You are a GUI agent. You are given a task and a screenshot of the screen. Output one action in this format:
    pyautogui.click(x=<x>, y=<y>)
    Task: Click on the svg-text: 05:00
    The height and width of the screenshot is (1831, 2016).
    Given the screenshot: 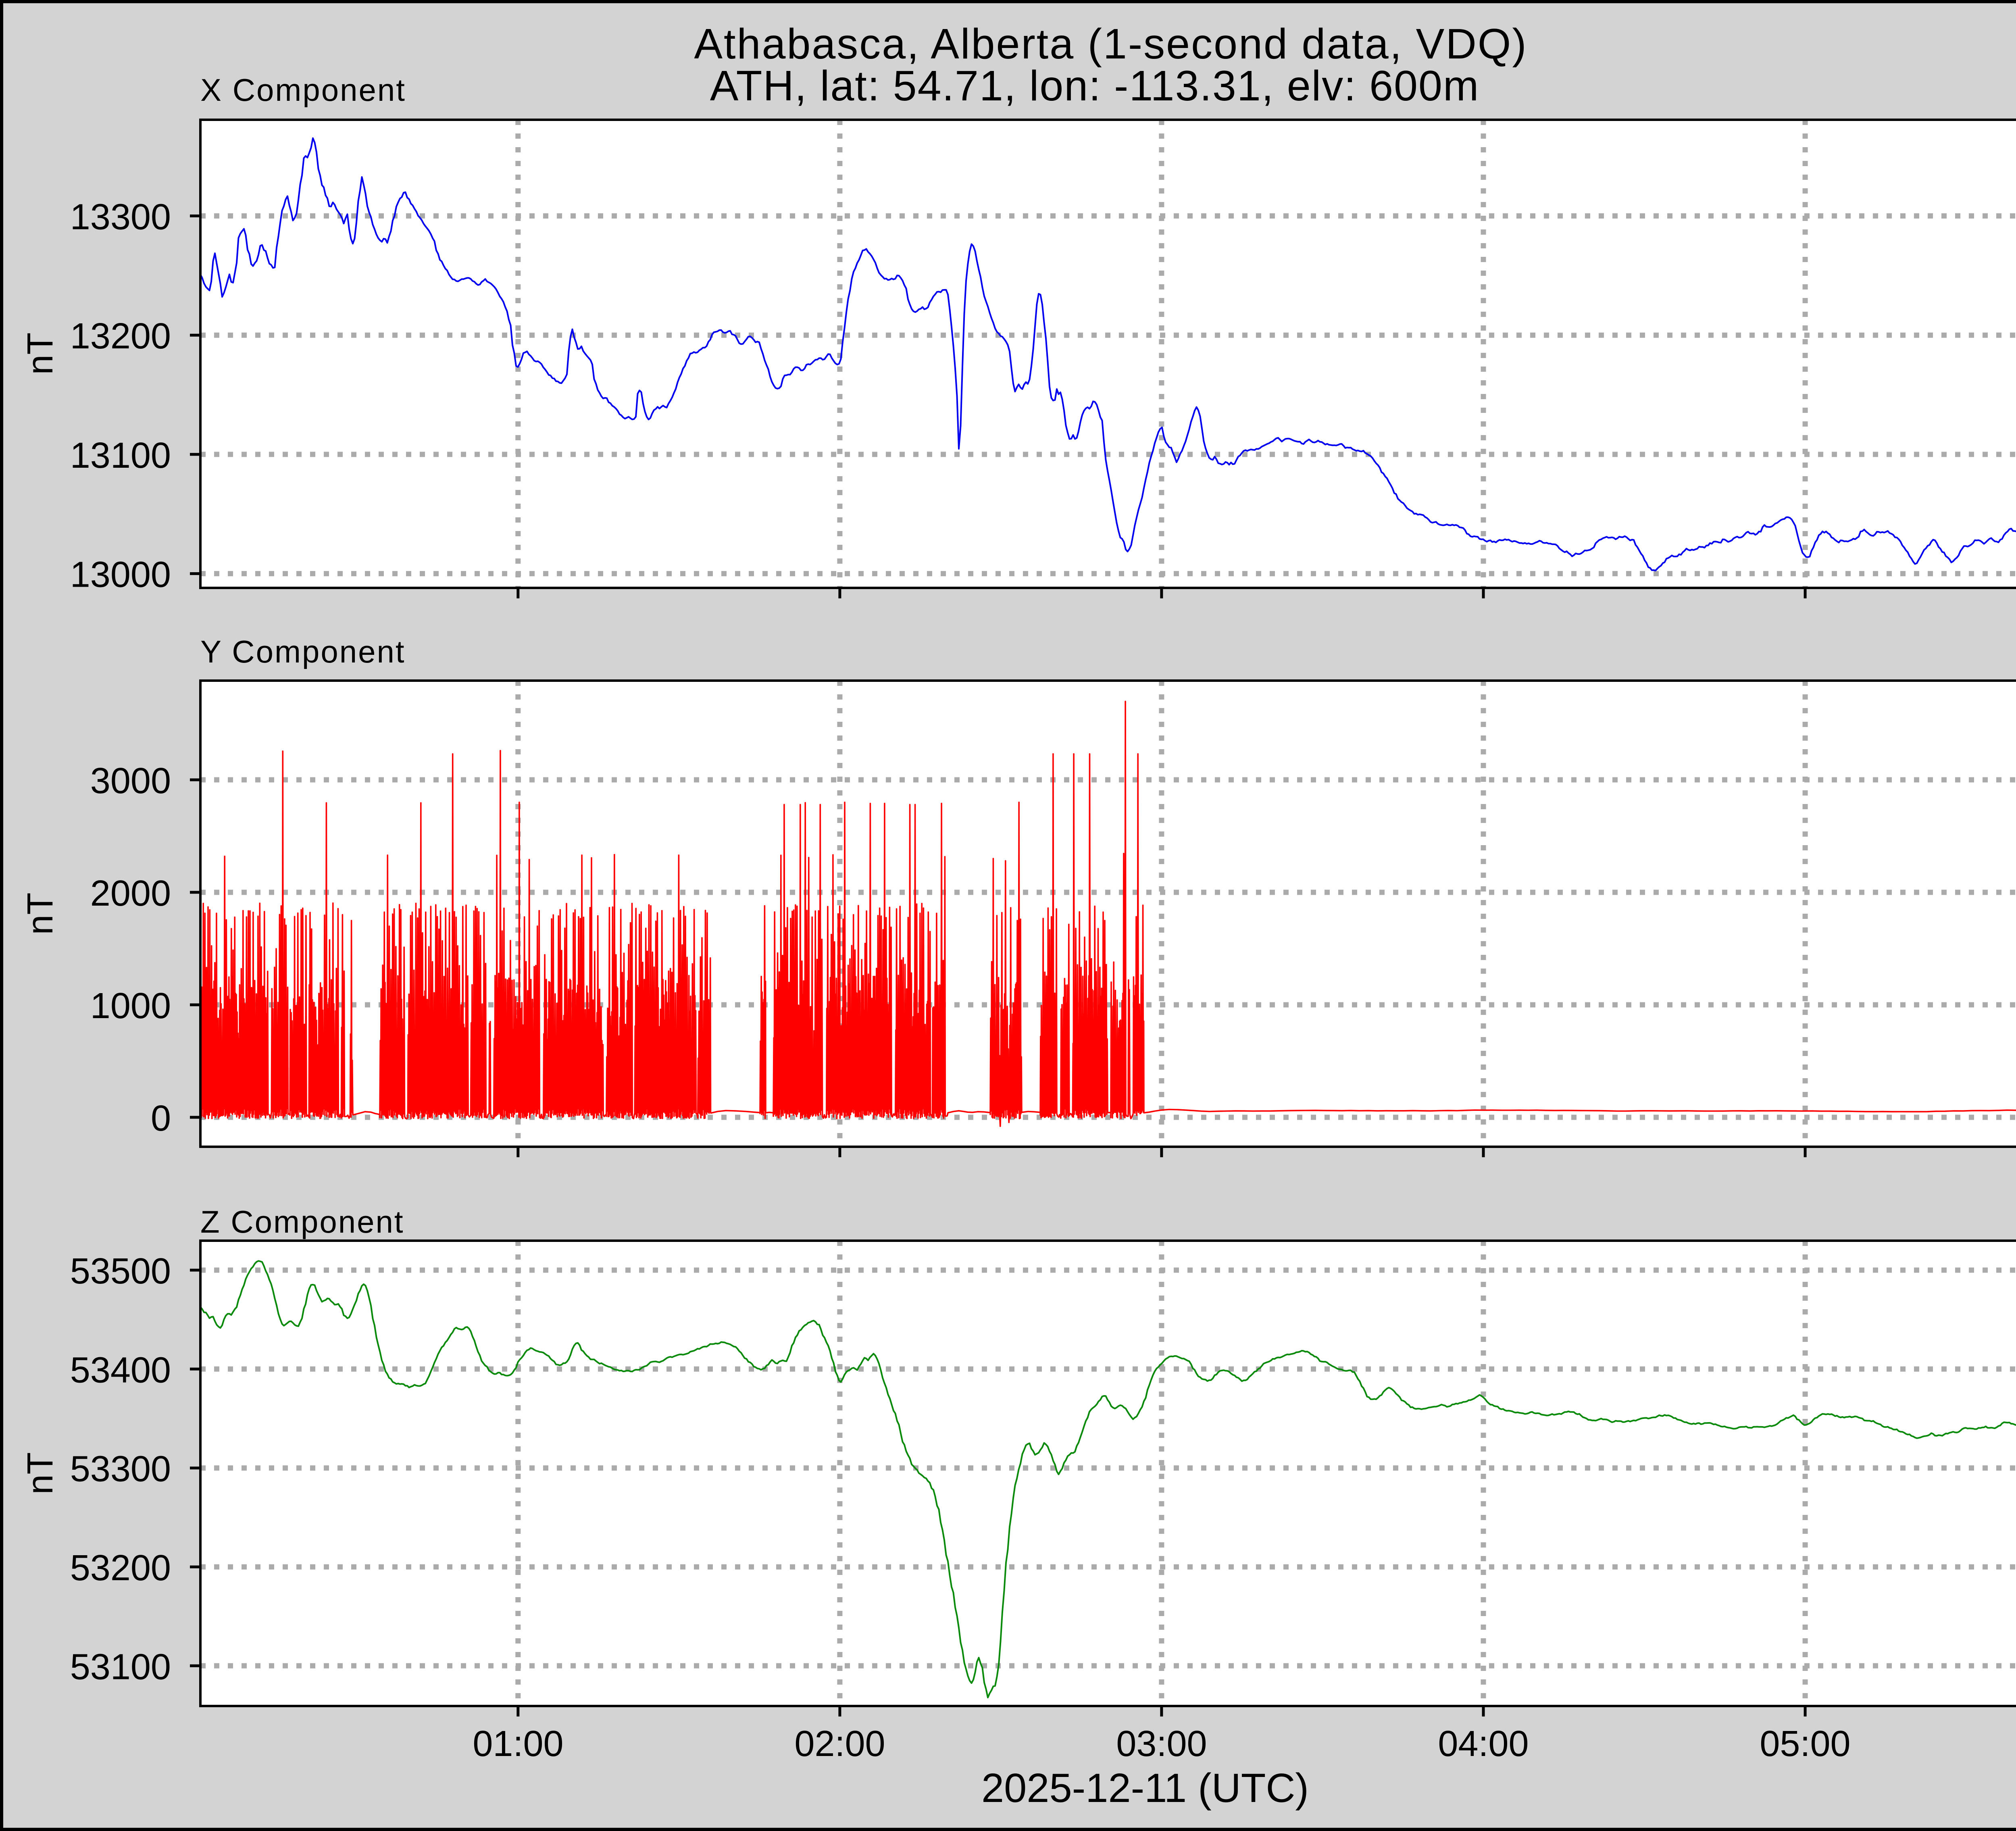 What is the action you would take?
    pyautogui.click(x=1805, y=1744)
    